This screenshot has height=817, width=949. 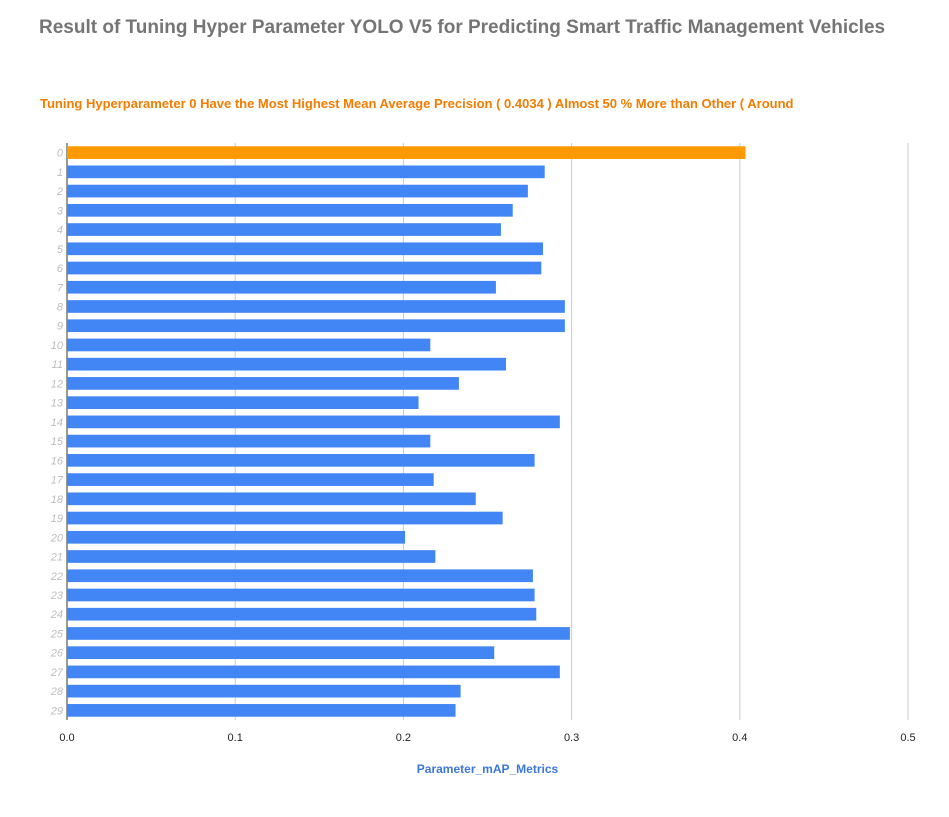 I want to click on y-tick-label: 18, so click(x=57, y=500).